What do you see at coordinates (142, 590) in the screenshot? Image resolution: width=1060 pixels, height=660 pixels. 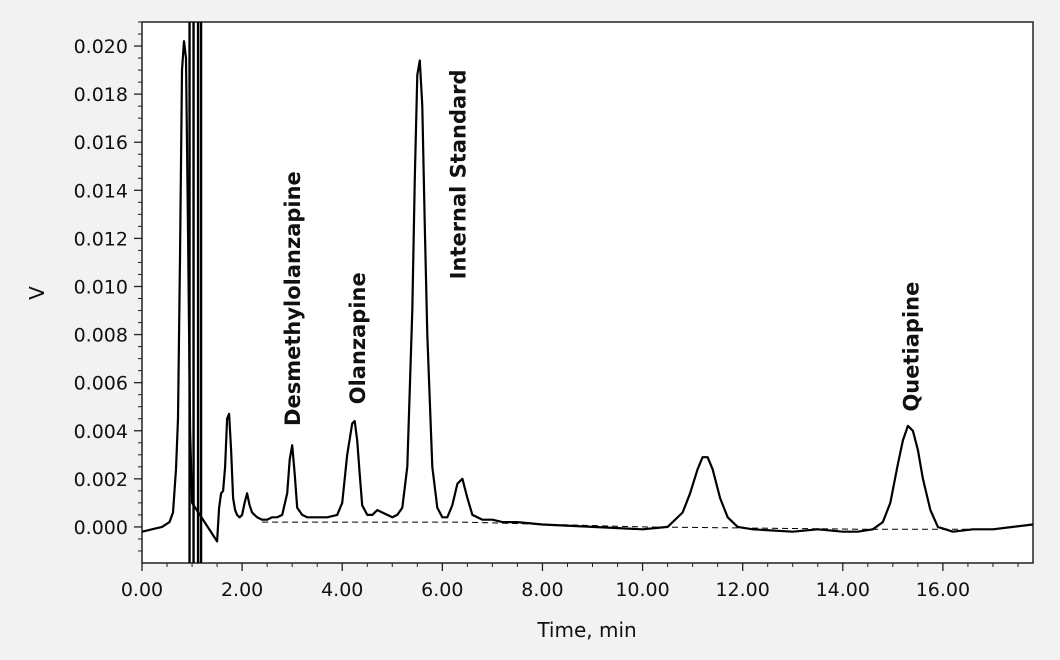 I see `x-tick-label: 0.00` at bounding box center [142, 590].